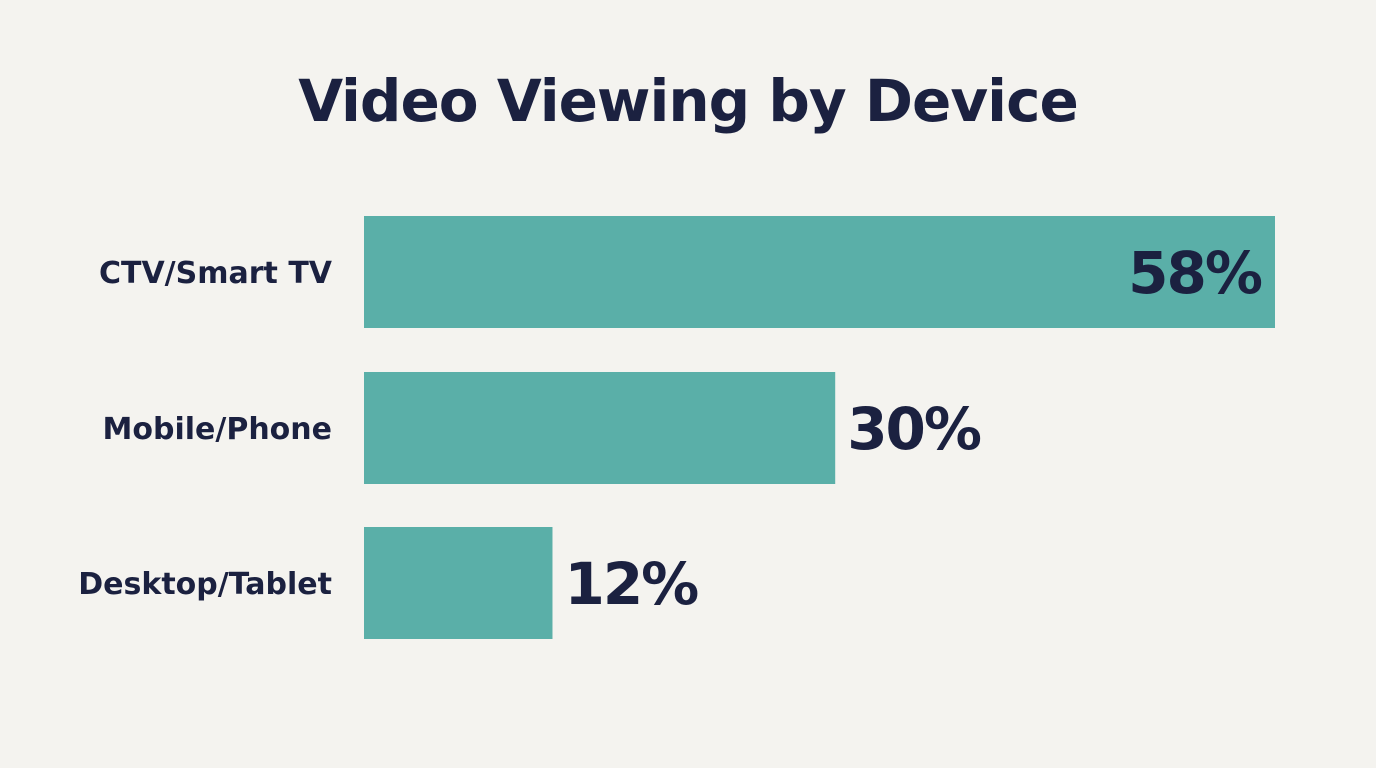 This screenshot has height=768, width=1376. I want to click on value-label: 12%, so click(631, 584).